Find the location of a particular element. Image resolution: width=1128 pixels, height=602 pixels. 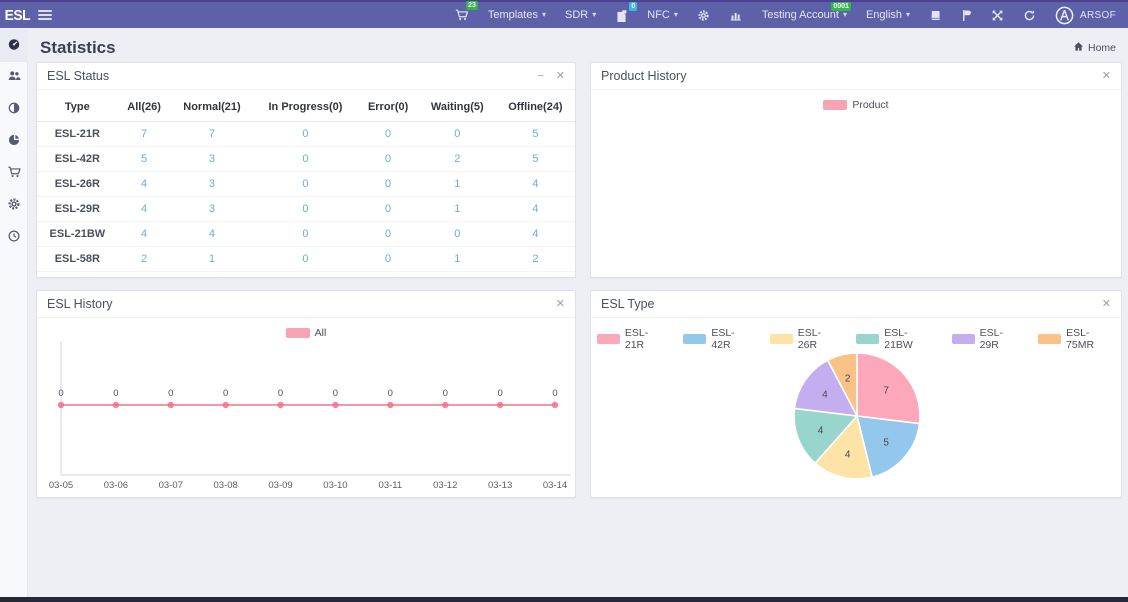

svg-text: 0 is located at coordinates (390, 393).